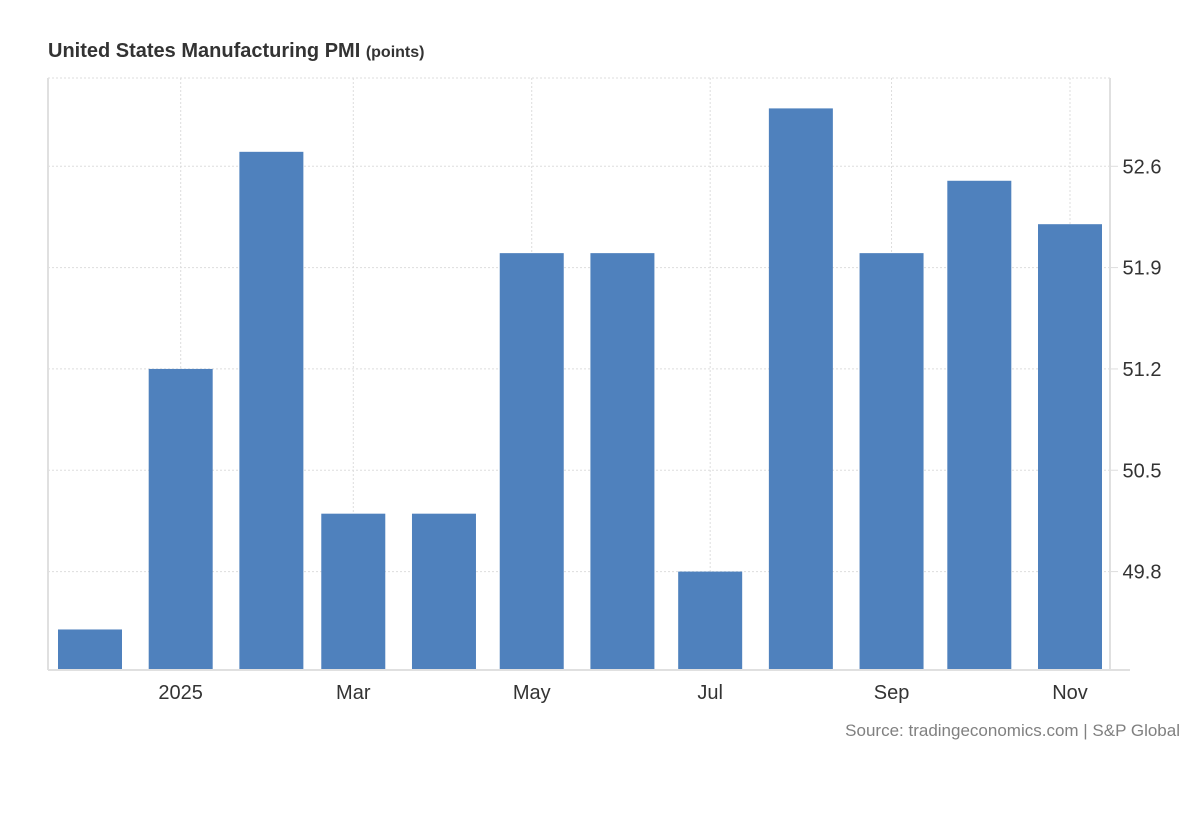 The height and width of the screenshot is (820, 1200). What do you see at coordinates (353, 693) in the screenshot?
I see `x-tick-label: Mar` at bounding box center [353, 693].